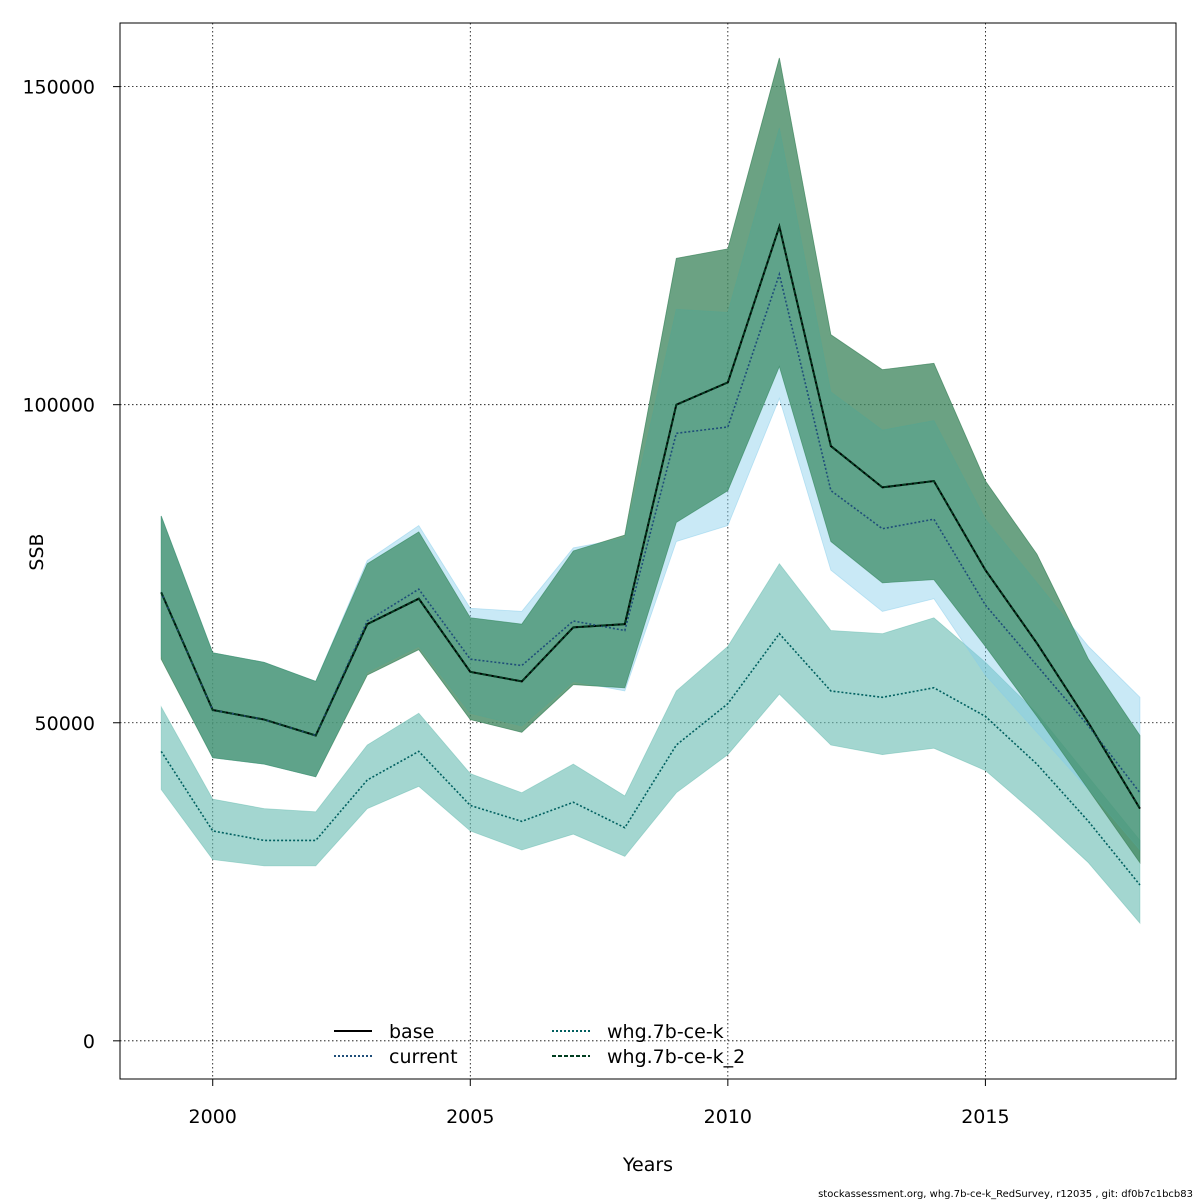 The width and height of the screenshot is (1200, 1200). I want to click on y-tick-label: 0, so click(89, 1042).